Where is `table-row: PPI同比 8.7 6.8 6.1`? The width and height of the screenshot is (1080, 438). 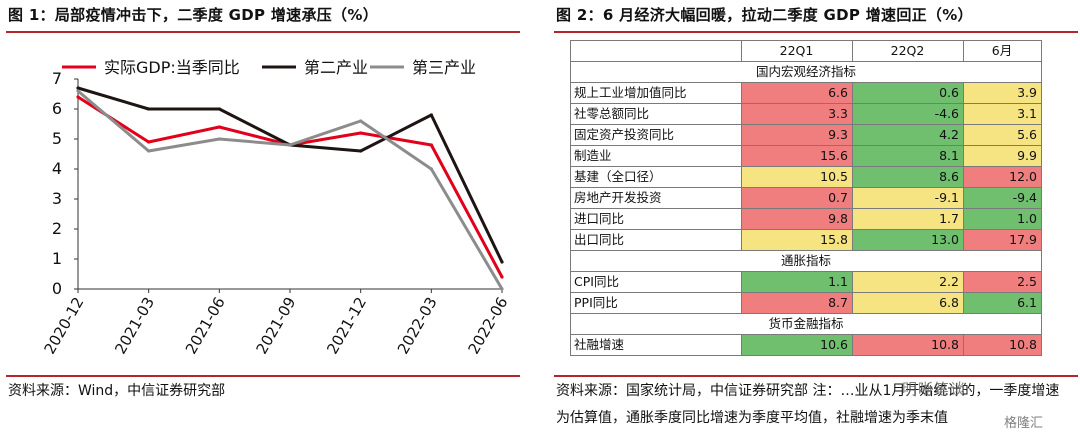
table-row: PPI同比 8.7 6.8 6.1 is located at coordinates (806, 303).